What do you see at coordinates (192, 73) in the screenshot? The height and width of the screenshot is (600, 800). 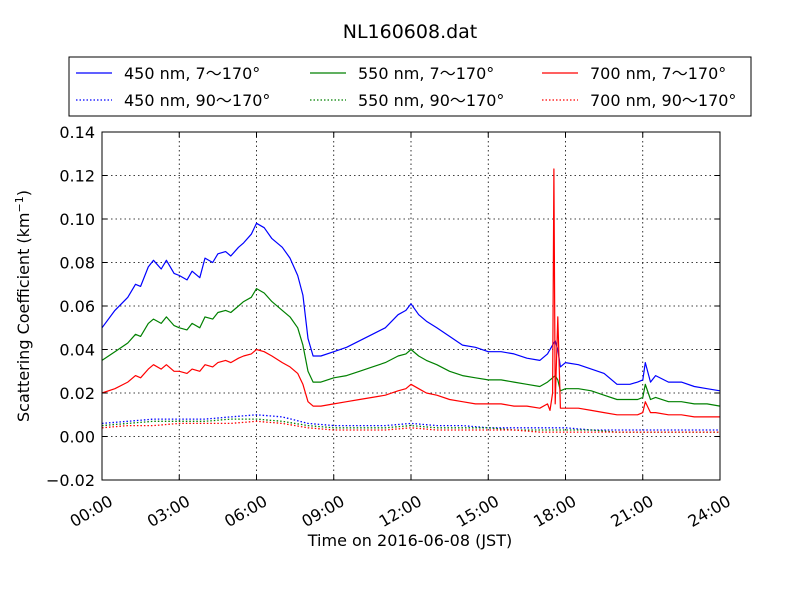 I see `legend-label-0: 450 nm, 7～170°` at bounding box center [192, 73].